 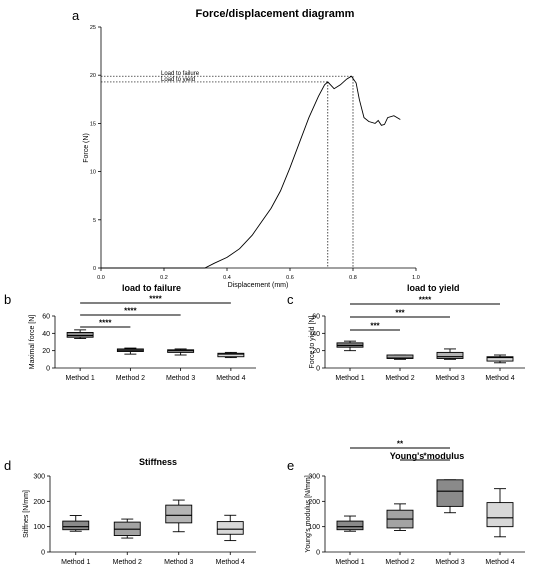 What do you see at coordinates (312, 341) in the screenshot?
I see `y-axis-label: Force to yield [N]` at bounding box center [312, 341].